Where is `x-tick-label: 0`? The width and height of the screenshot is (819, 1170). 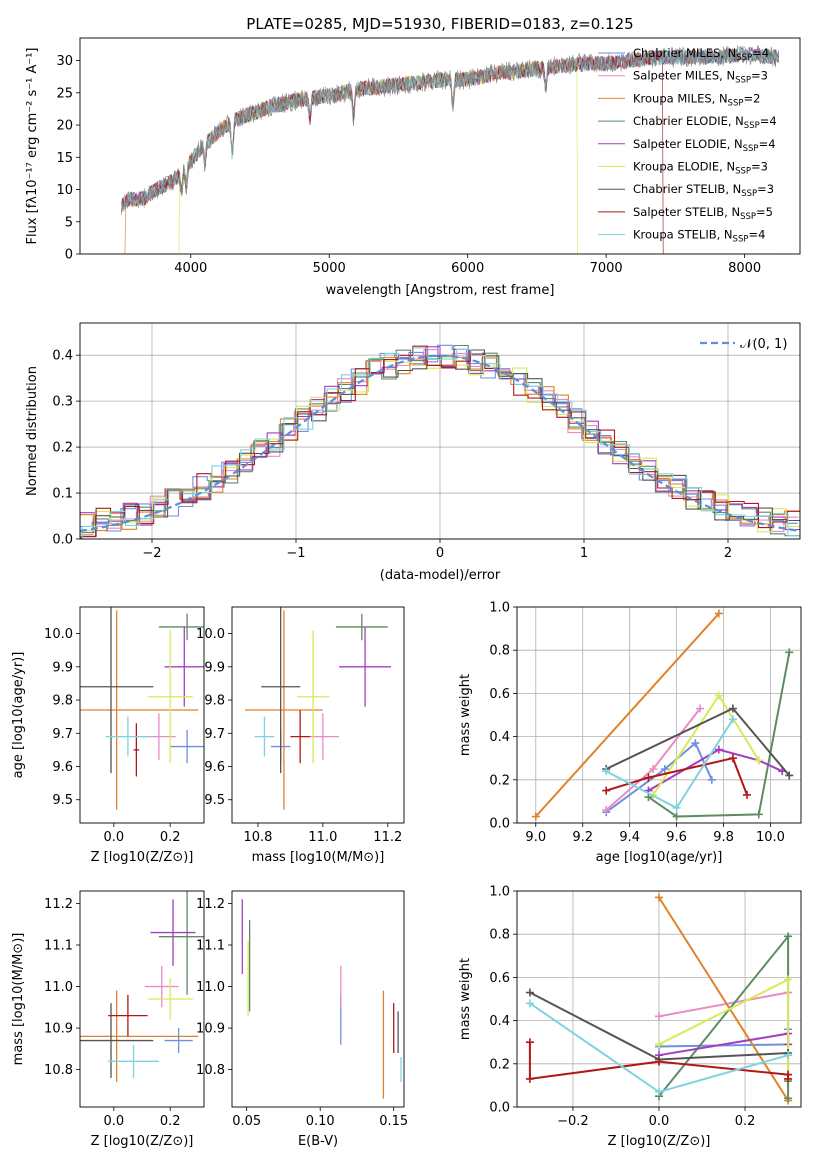 x-tick-label: 0 is located at coordinates (440, 553).